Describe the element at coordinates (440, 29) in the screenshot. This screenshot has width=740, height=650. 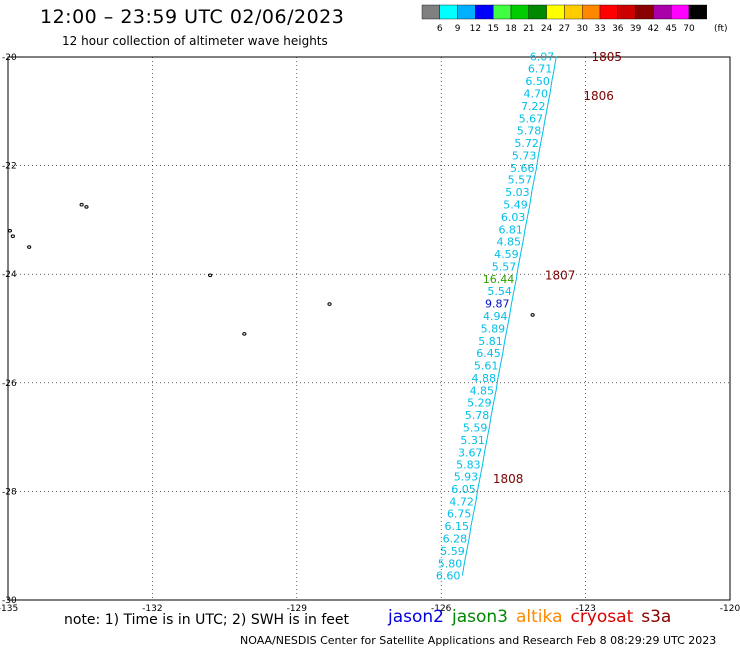
I see `colorbar-tick-label: 6` at that location.